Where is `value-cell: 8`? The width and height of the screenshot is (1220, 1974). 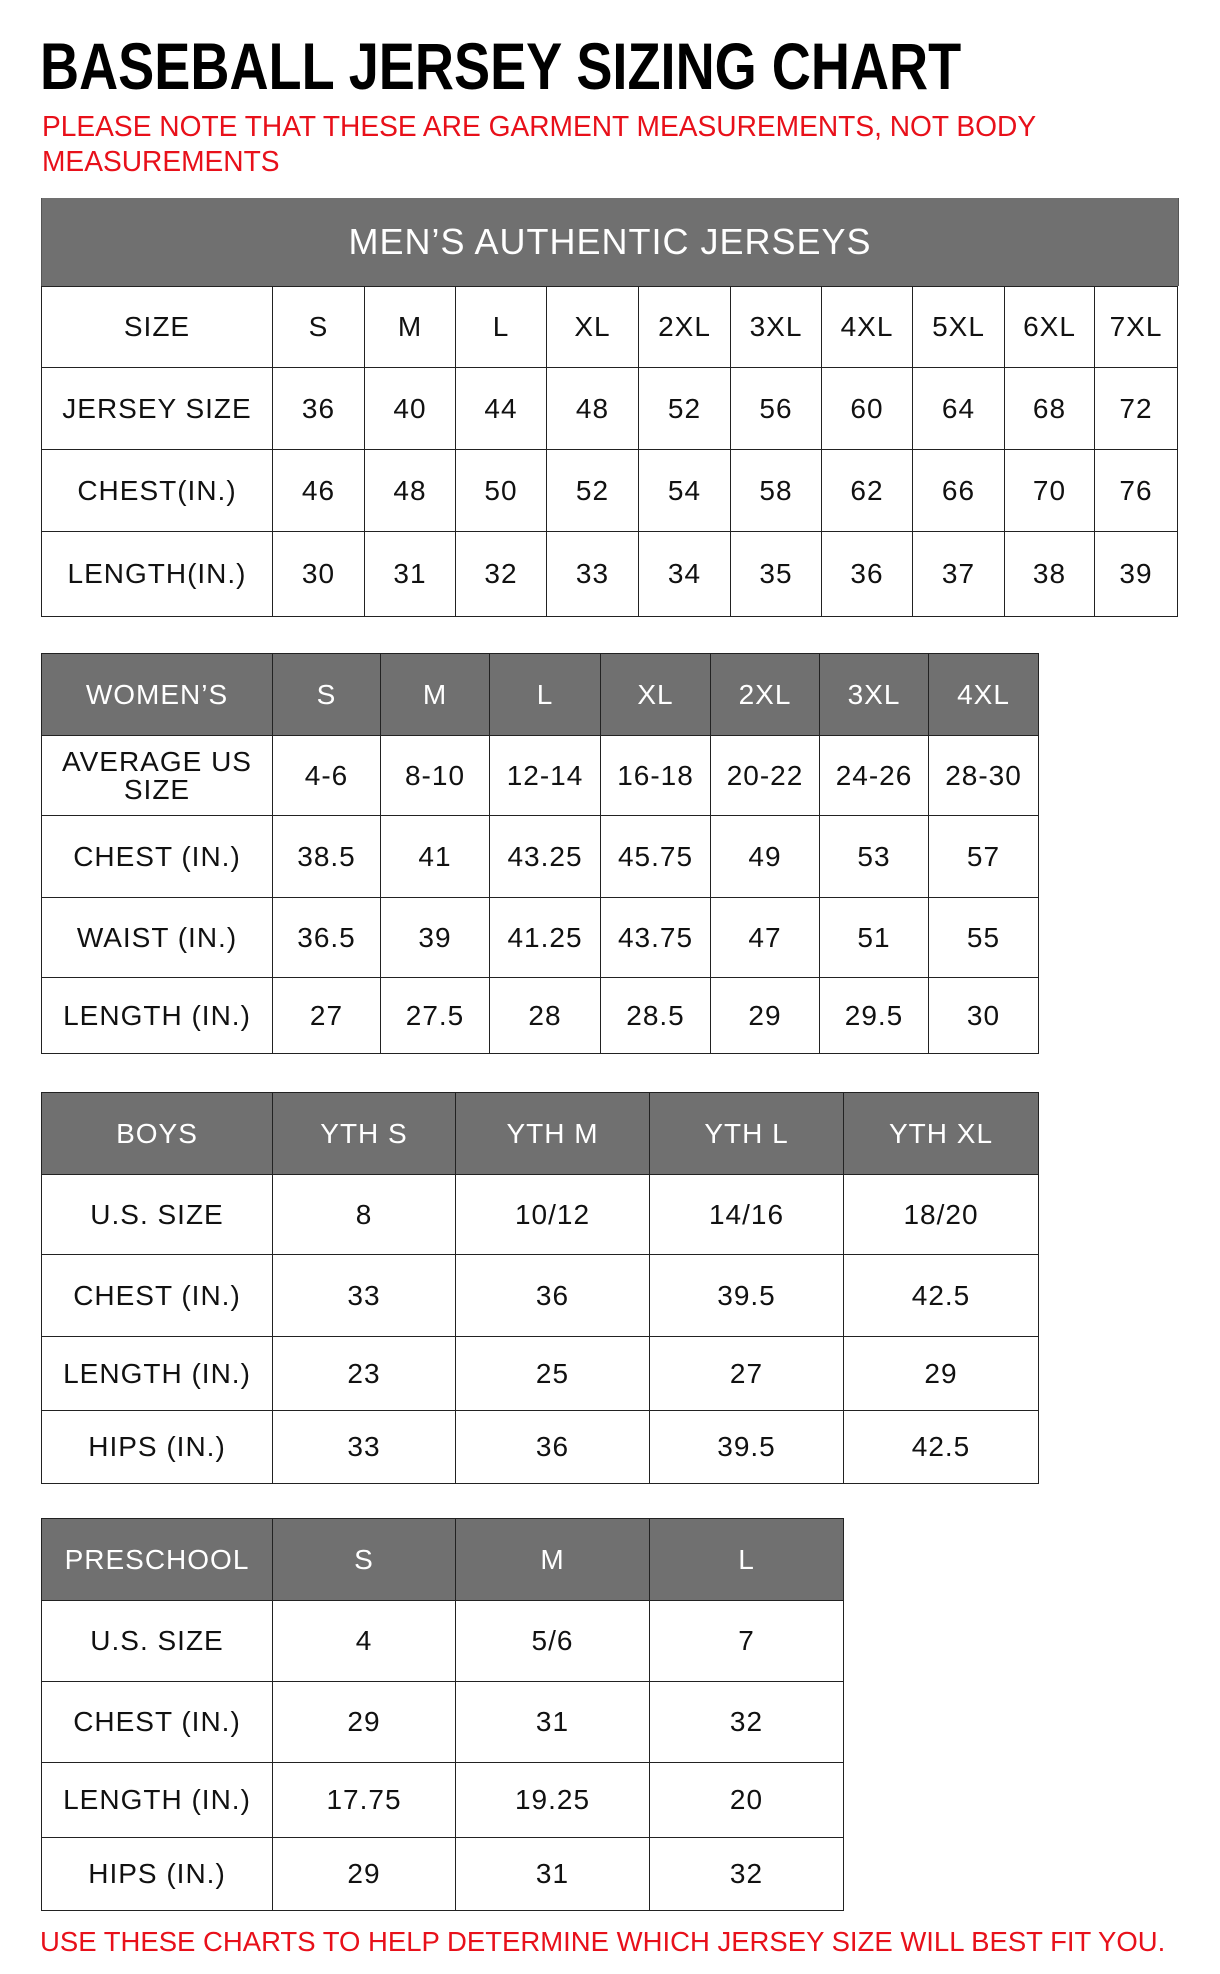
value-cell: 8 is located at coordinates (364, 1215).